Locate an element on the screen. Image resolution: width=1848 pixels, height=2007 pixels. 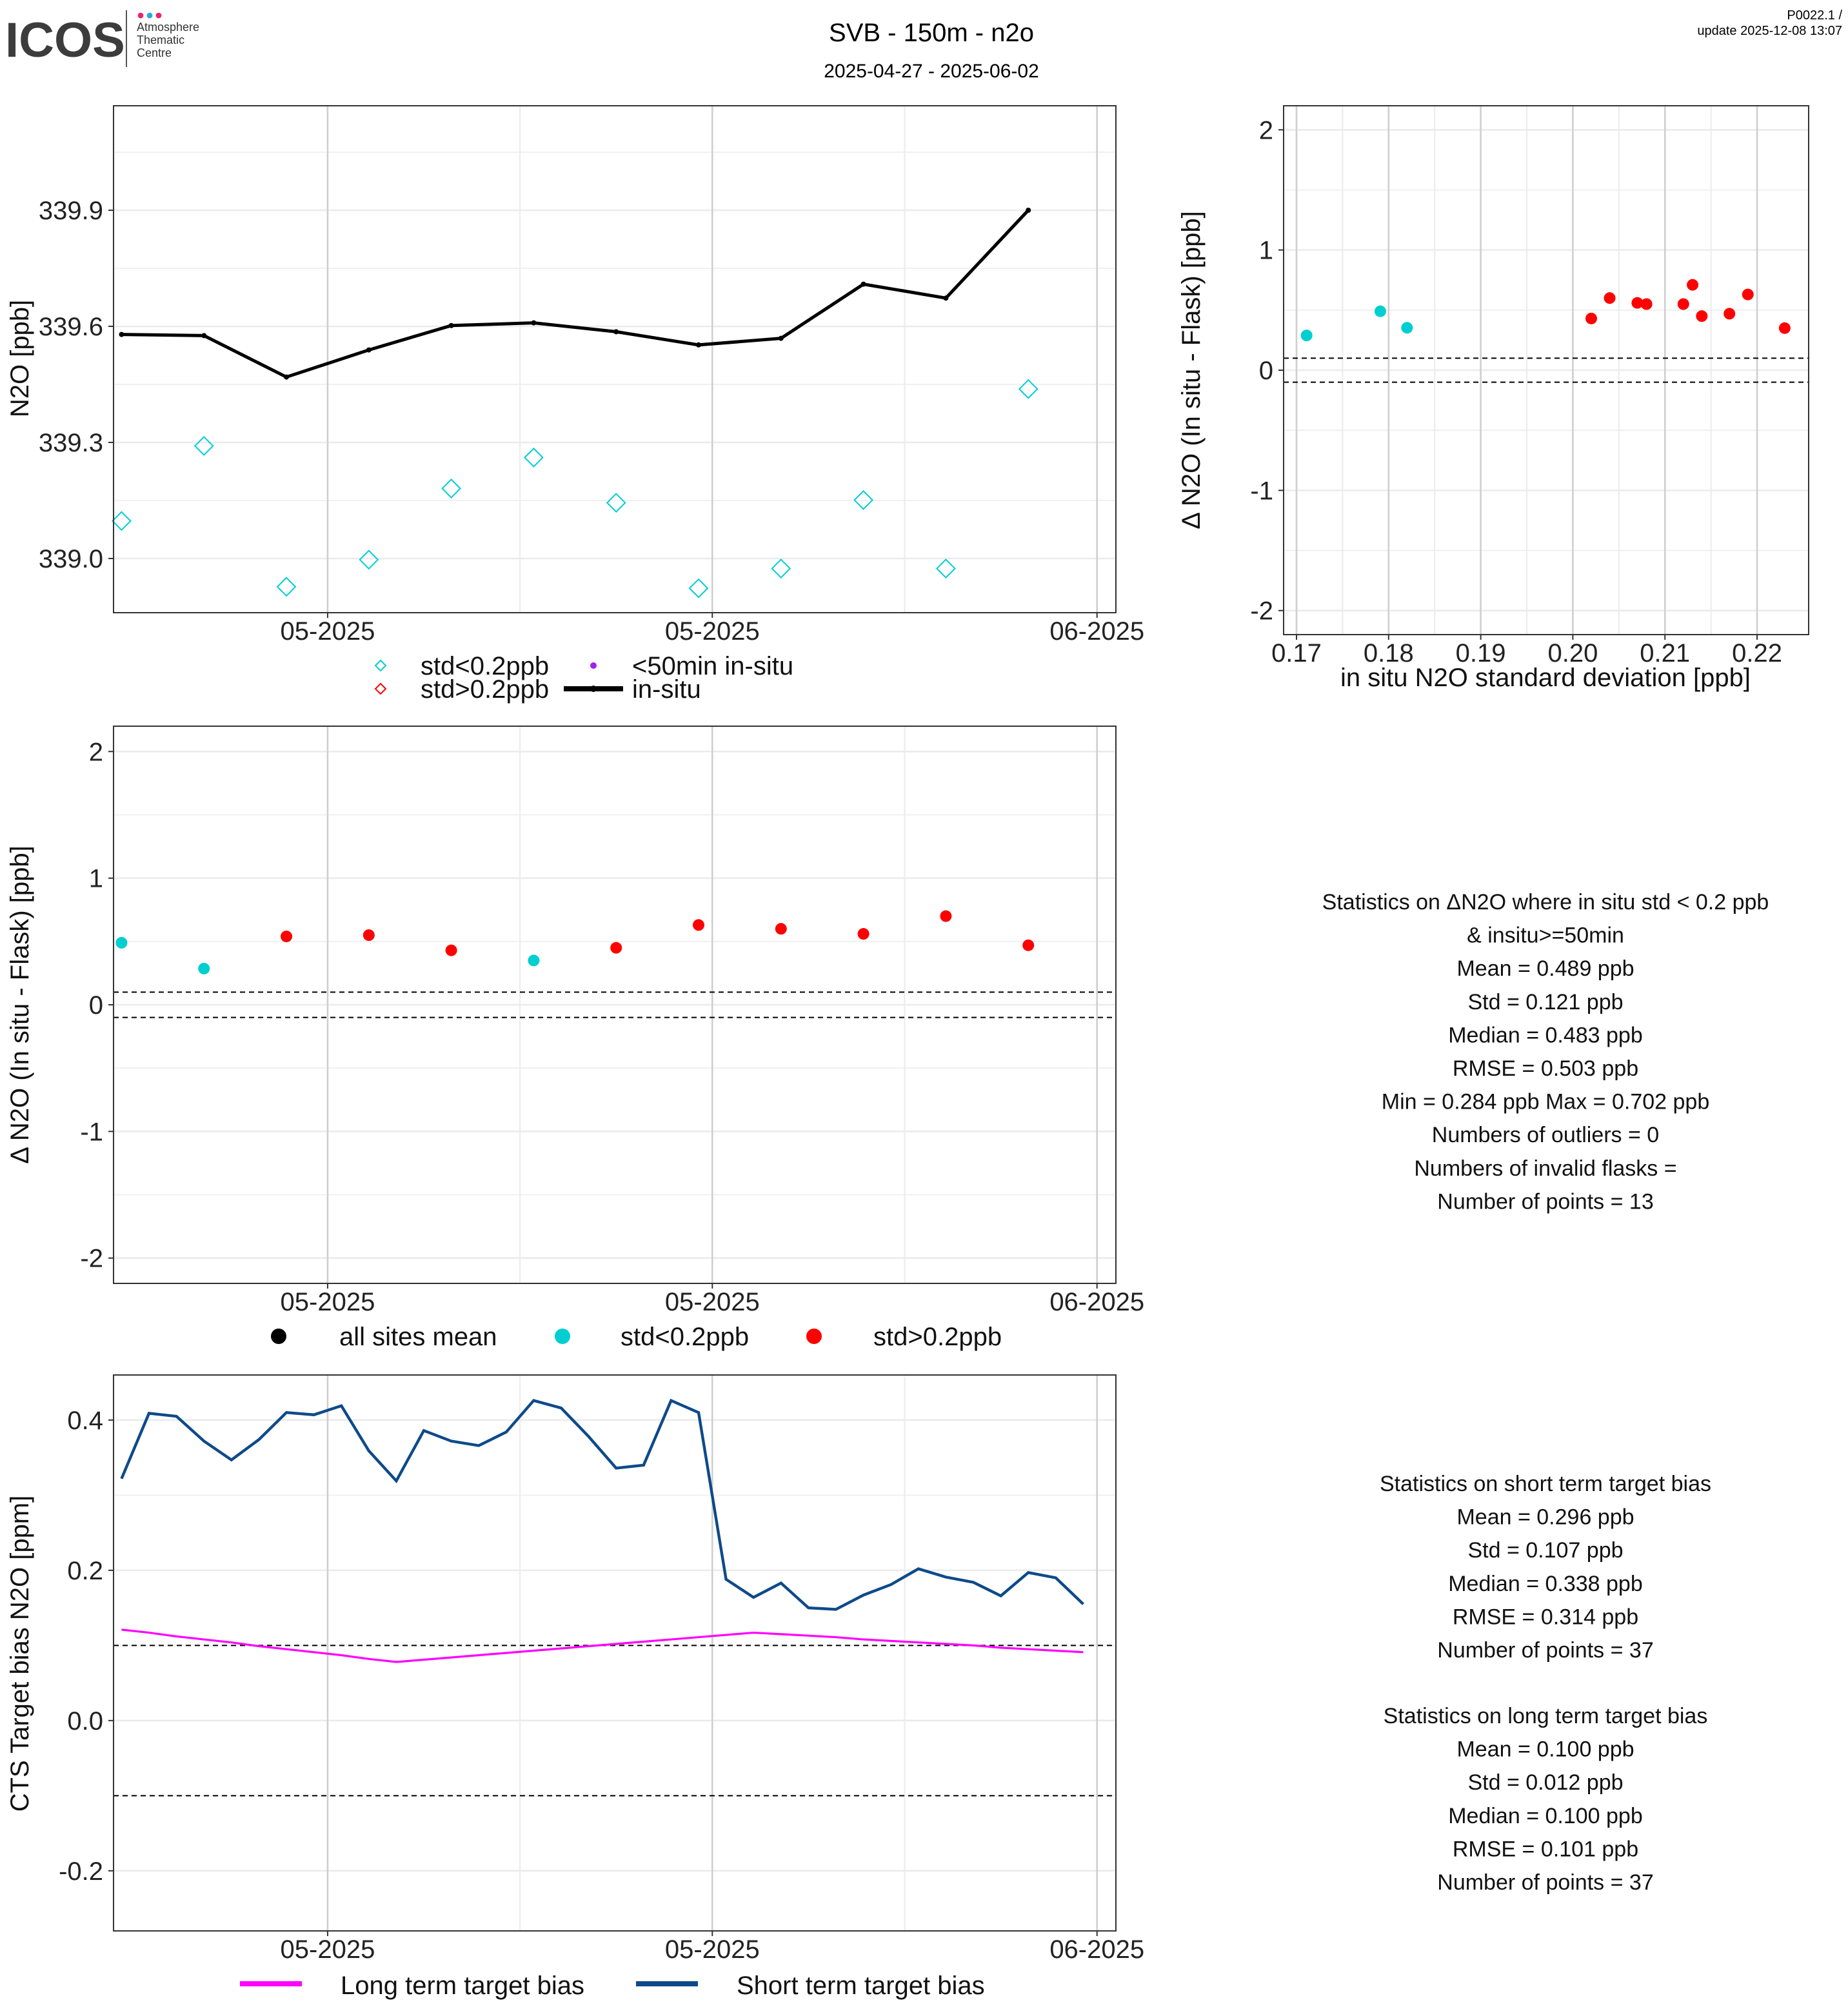
y-tick-label: 0.2 is located at coordinates (85, 1571).